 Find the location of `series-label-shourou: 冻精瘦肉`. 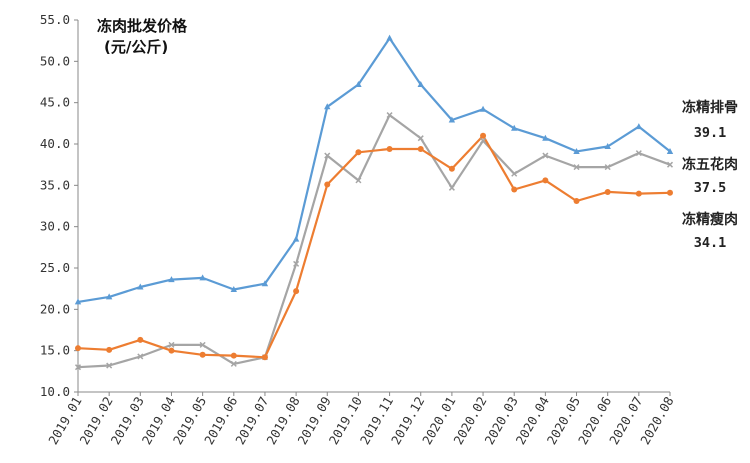

series-label-shourou: 冻精瘦肉 is located at coordinates (710, 219).